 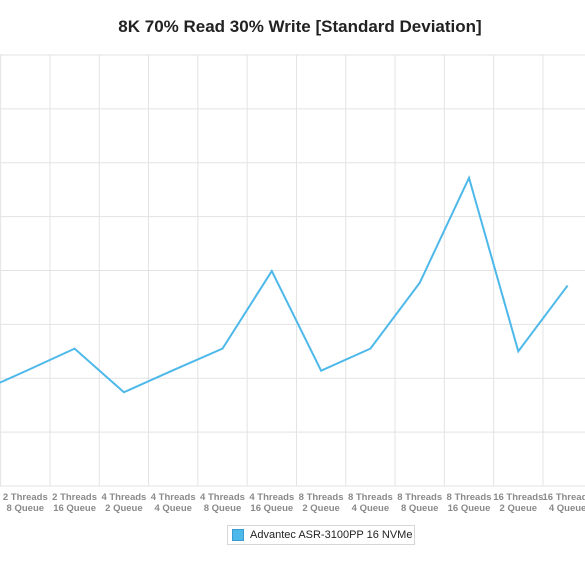 What do you see at coordinates (419, 503) in the screenshot?
I see `x-tick-label: 8 Threads 8 Queue` at bounding box center [419, 503].